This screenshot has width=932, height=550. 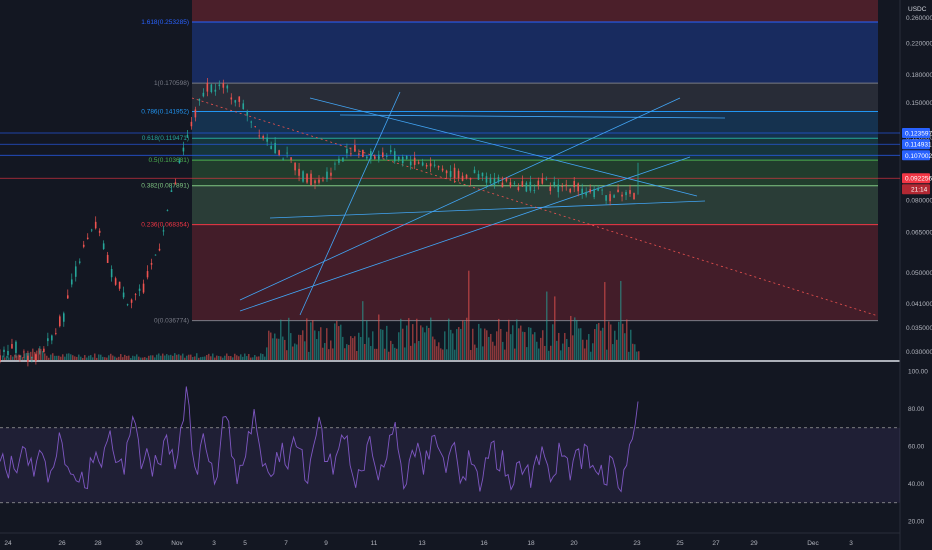 What do you see at coordinates (916, 522) in the screenshot?
I see `rsi-axis-label: 20.00` at bounding box center [916, 522].